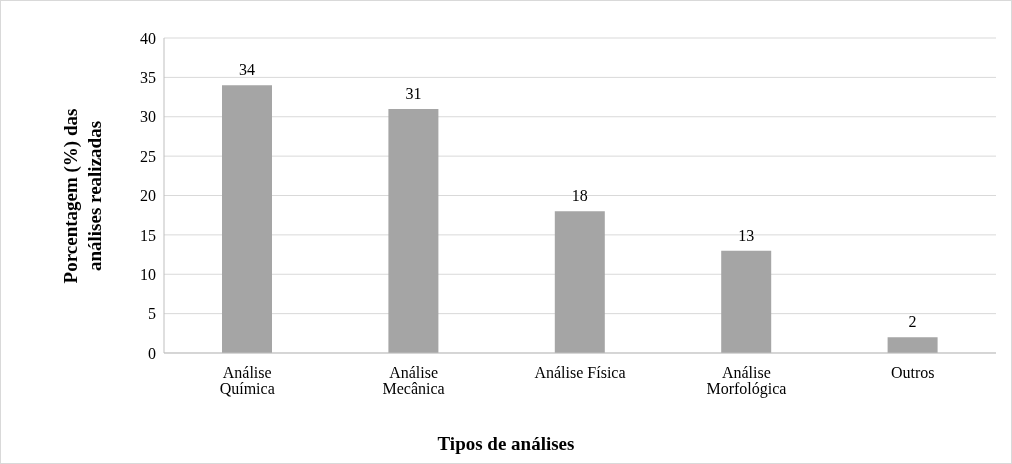 The width and height of the screenshot is (1012, 464). What do you see at coordinates (579, 196) in the screenshot?
I see `data-label: 18` at bounding box center [579, 196].